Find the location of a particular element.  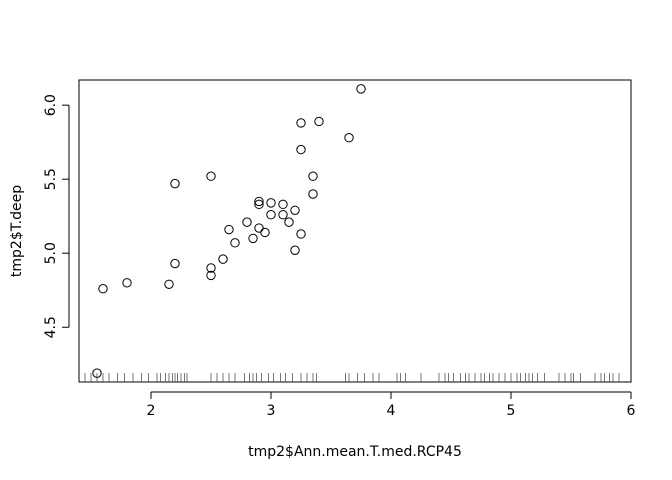

y-tick-label: 5.5 is located at coordinates (51, 179).